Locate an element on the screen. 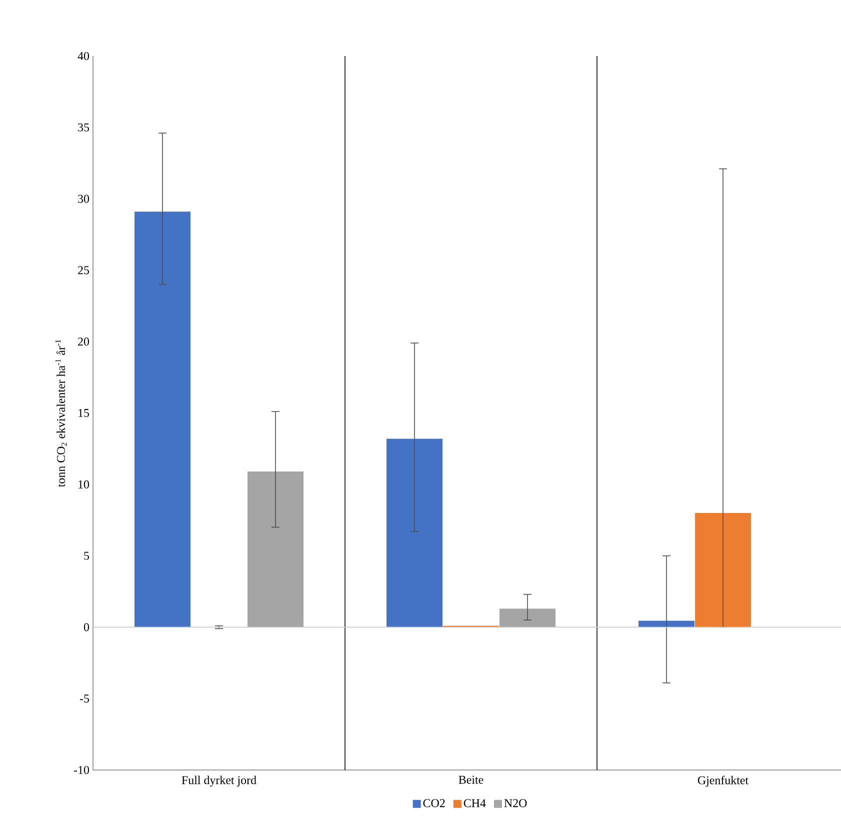 Image resolution: width=841 pixels, height=821 pixels. y-tick-label: -5 is located at coordinates (85, 698).